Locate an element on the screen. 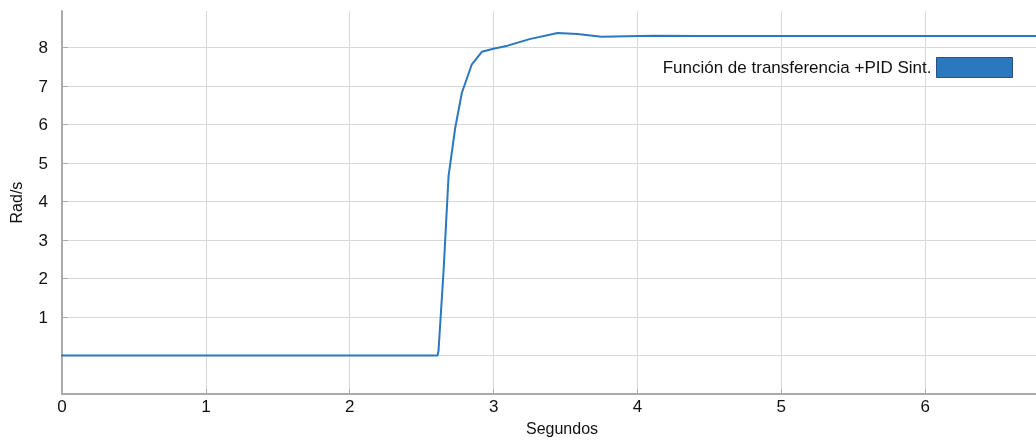  x-tick-label: 5 is located at coordinates (781, 407).